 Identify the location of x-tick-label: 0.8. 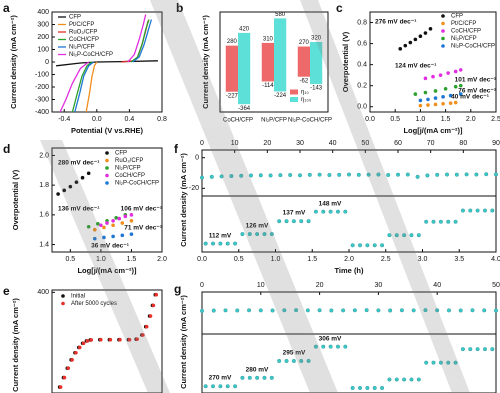
(162, 119).